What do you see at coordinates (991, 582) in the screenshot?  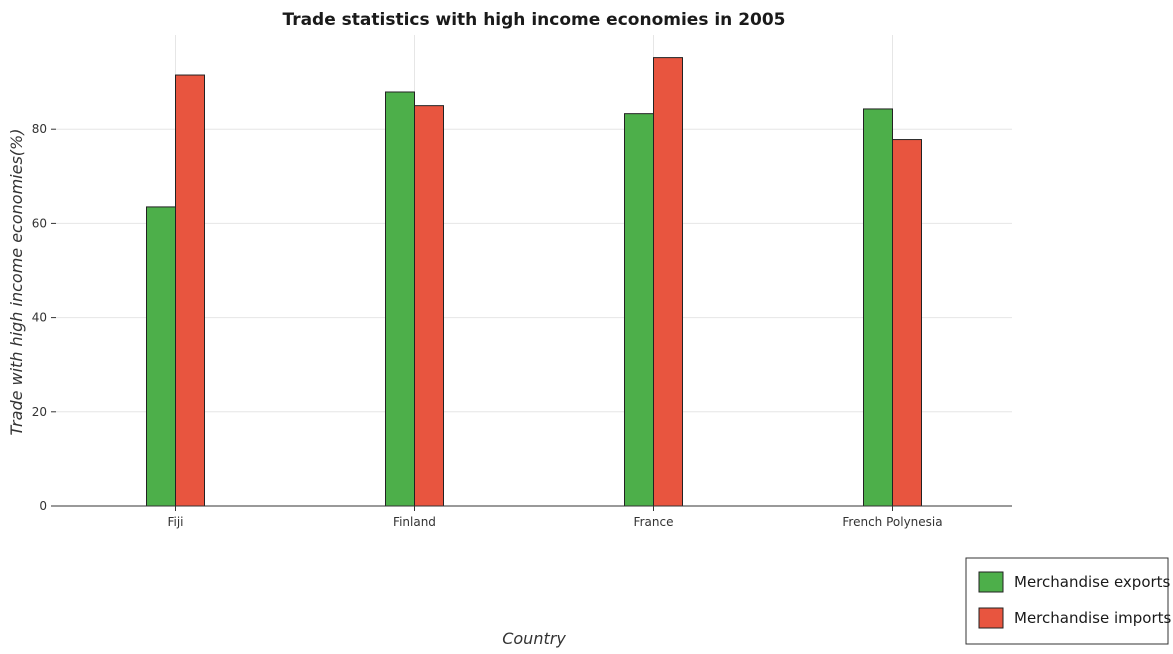 I see `legend-swatch-exports` at bounding box center [991, 582].